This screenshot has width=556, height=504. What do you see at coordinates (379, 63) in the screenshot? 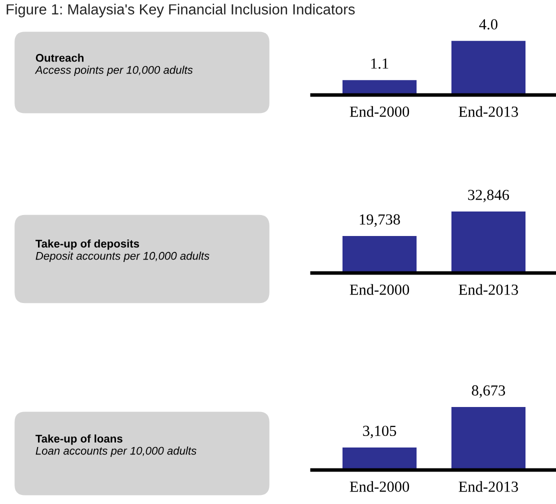
I see `data-label: 1.1` at bounding box center [379, 63].